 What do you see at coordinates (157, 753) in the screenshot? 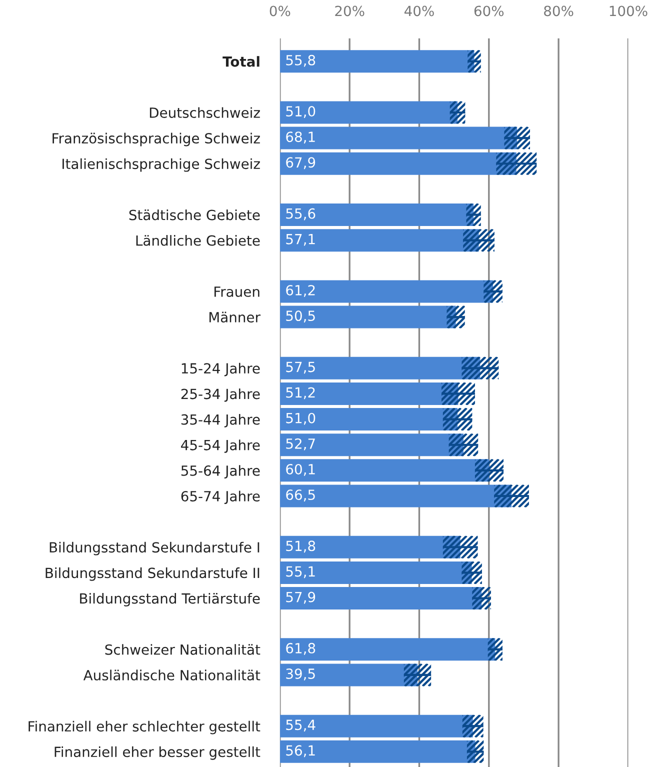
I see `y-tick-label: Finanziell eher besser gestellt` at bounding box center [157, 753].